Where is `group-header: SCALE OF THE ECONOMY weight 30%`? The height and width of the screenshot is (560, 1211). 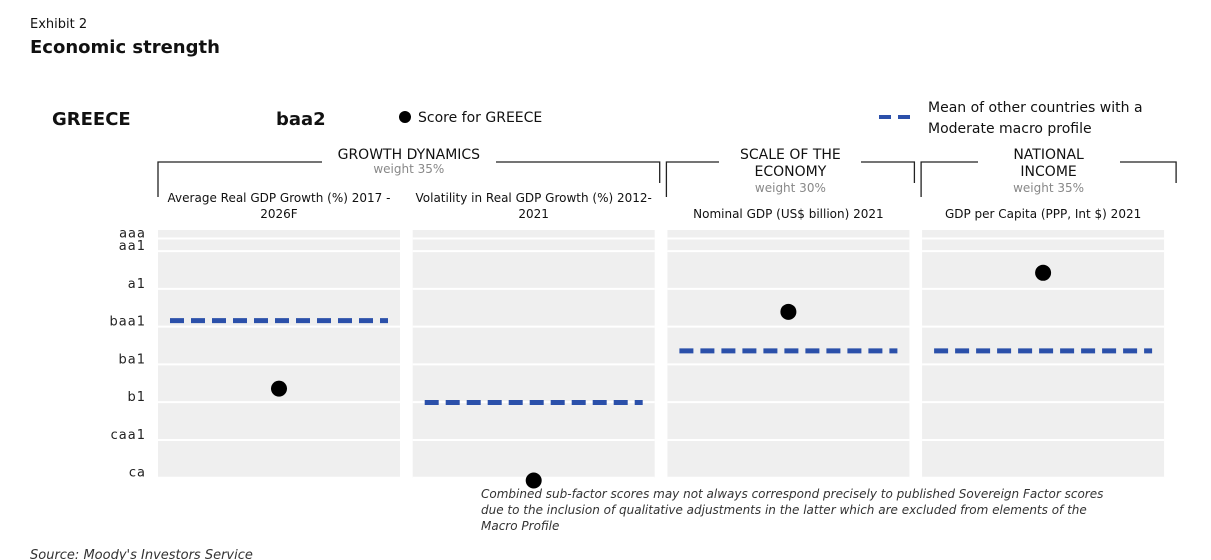 group-header: SCALE OF THE ECONOMY weight 30% is located at coordinates (790, 171).